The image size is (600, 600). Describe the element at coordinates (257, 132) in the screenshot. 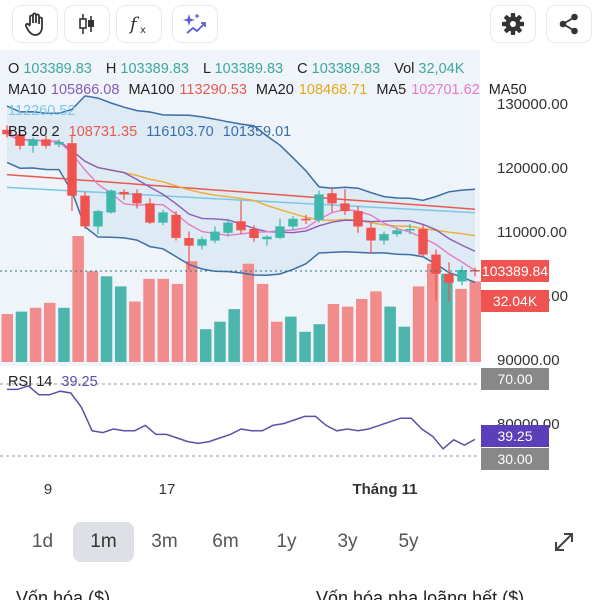

I see `bb-lower-value: 101359.01` at that location.